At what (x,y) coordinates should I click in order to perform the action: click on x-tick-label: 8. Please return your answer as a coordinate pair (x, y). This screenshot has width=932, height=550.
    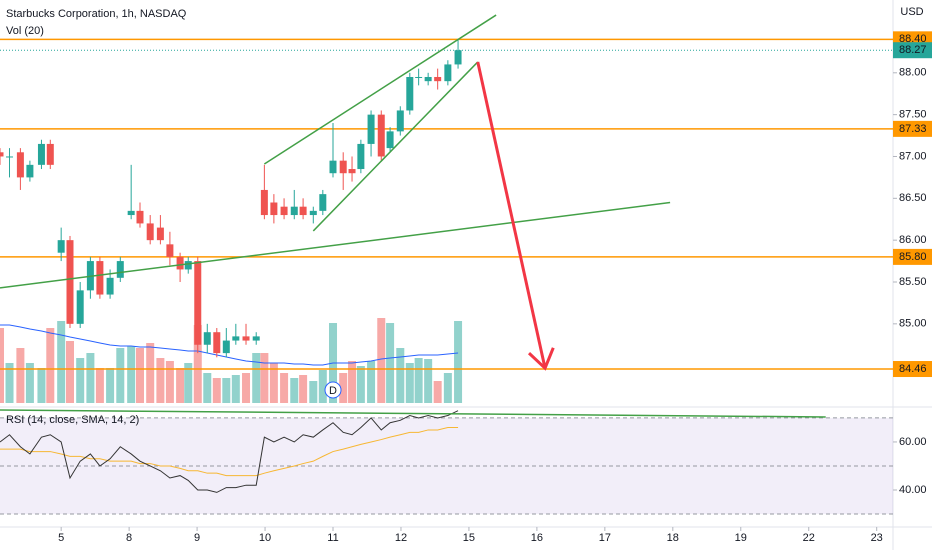
    Looking at the image, I should click on (129, 538).